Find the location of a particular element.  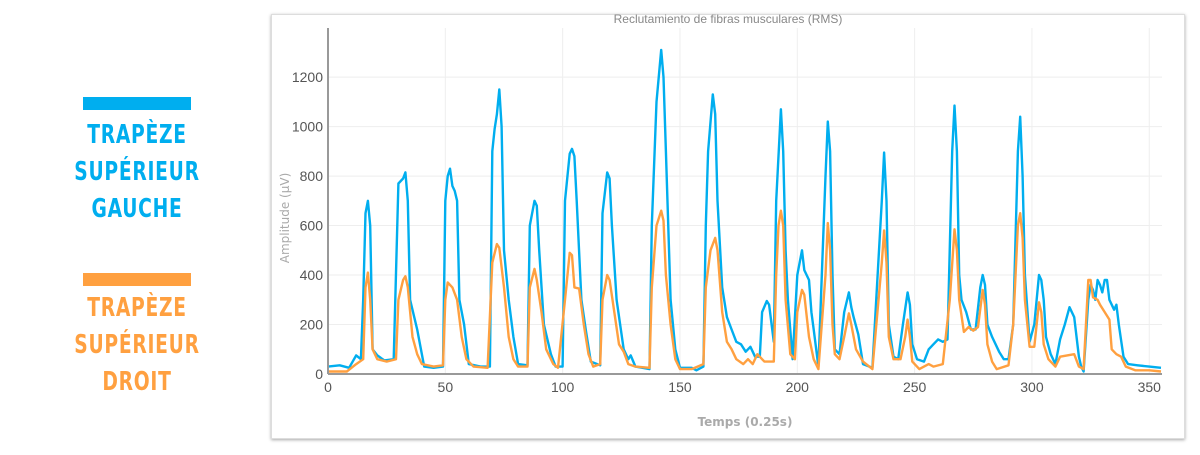

x-tick-label: 200 is located at coordinates (798, 387).